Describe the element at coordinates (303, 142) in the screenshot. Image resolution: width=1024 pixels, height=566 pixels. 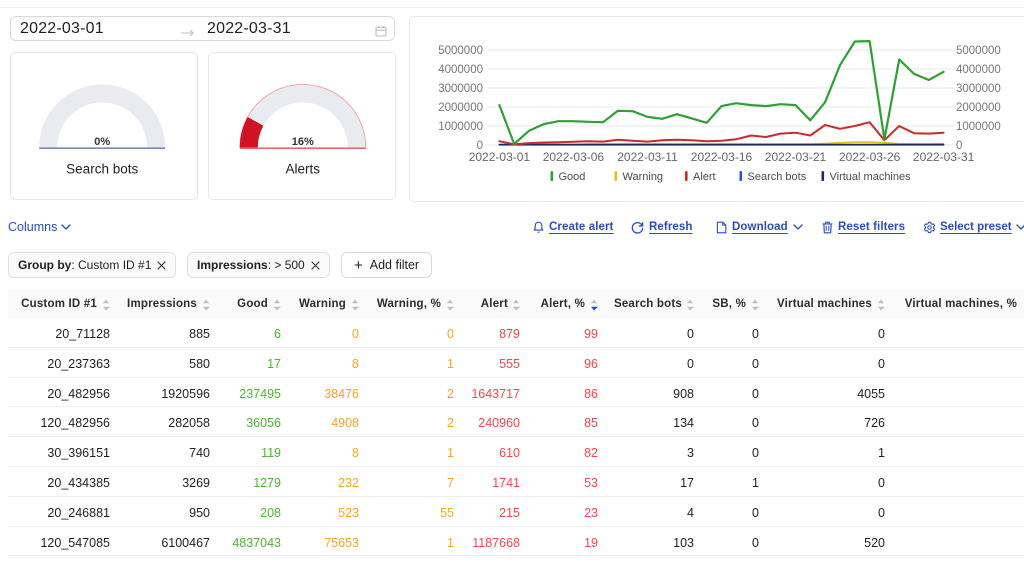
I see `svg-text: 16%` at that location.